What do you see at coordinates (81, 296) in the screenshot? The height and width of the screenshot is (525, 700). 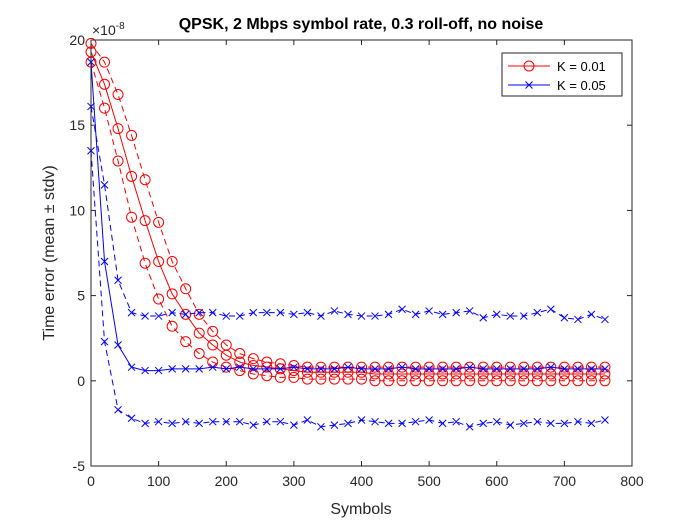 I see `y-tick-label: 5` at bounding box center [81, 296].